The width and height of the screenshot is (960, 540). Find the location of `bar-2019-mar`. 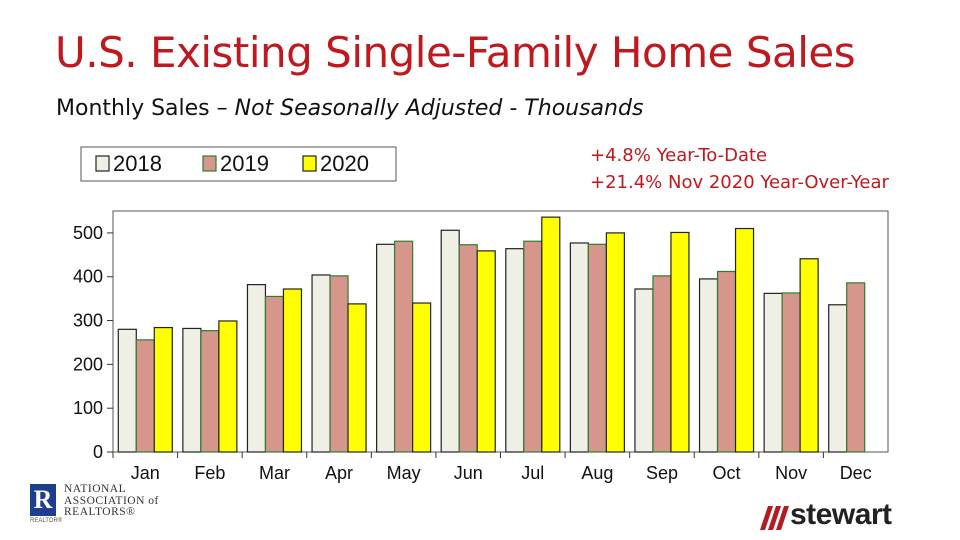

bar-2019-mar is located at coordinates (274, 374).